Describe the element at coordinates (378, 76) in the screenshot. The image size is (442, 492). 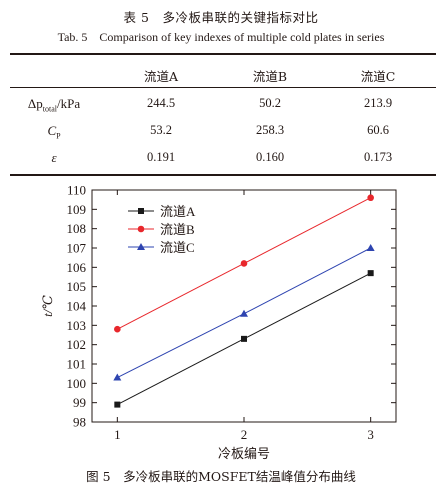
I see `table-header-c: 流道C` at that location.